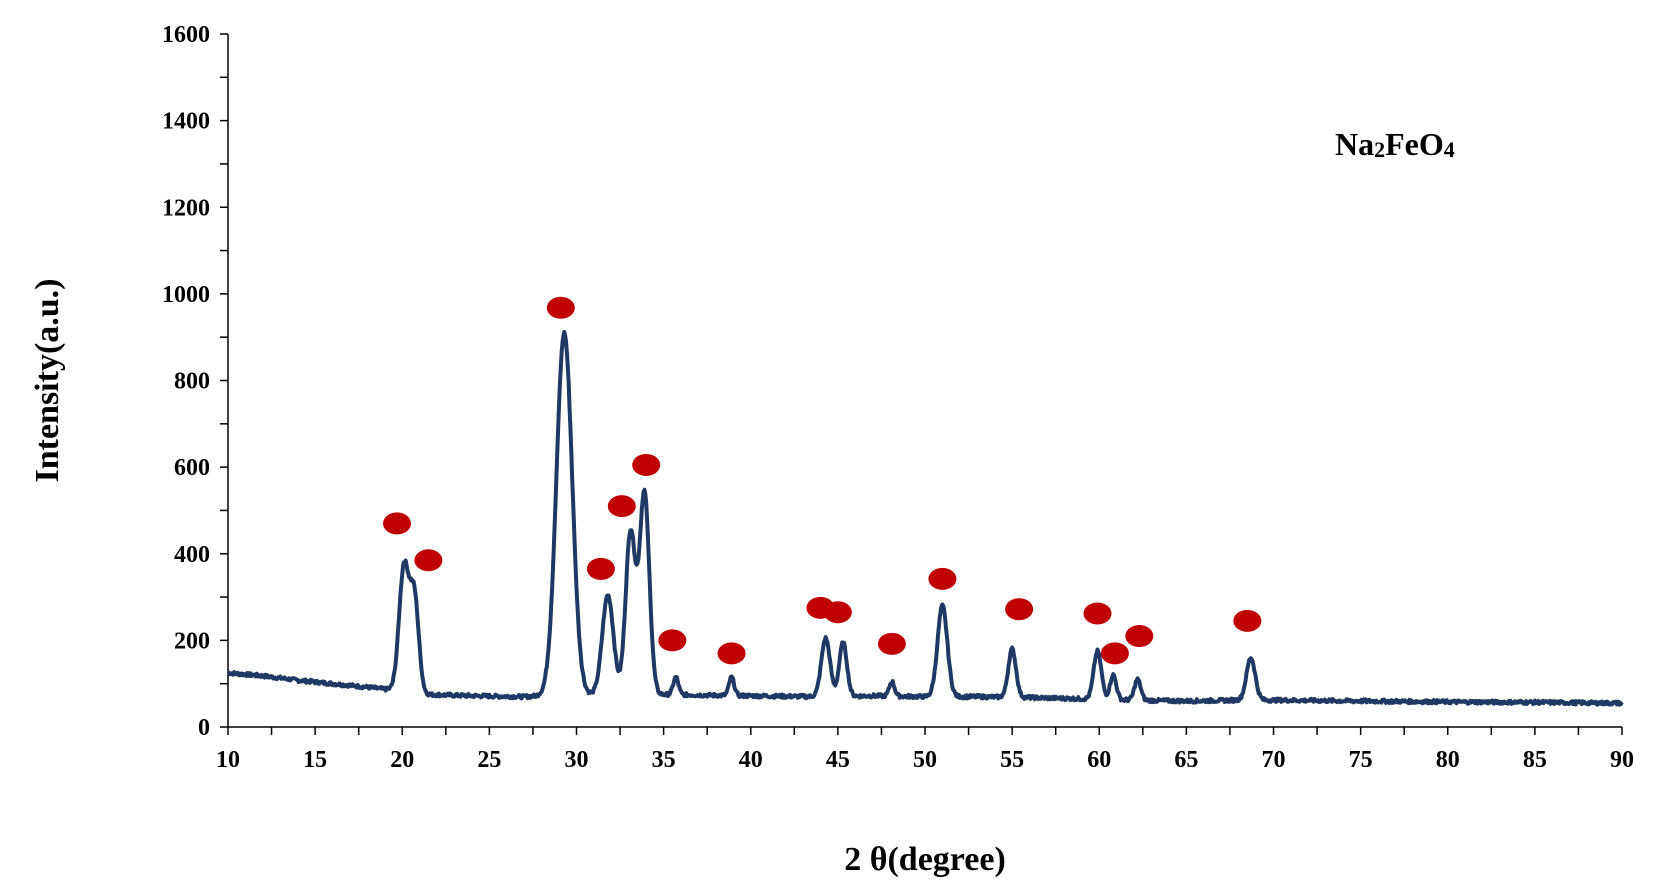 Image resolution: width=1659 pixels, height=896 pixels. What do you see at coordinates (1622, 760) in the screenshot?
I see `x-tick-label: 90` at bounding box center [1622, 760].